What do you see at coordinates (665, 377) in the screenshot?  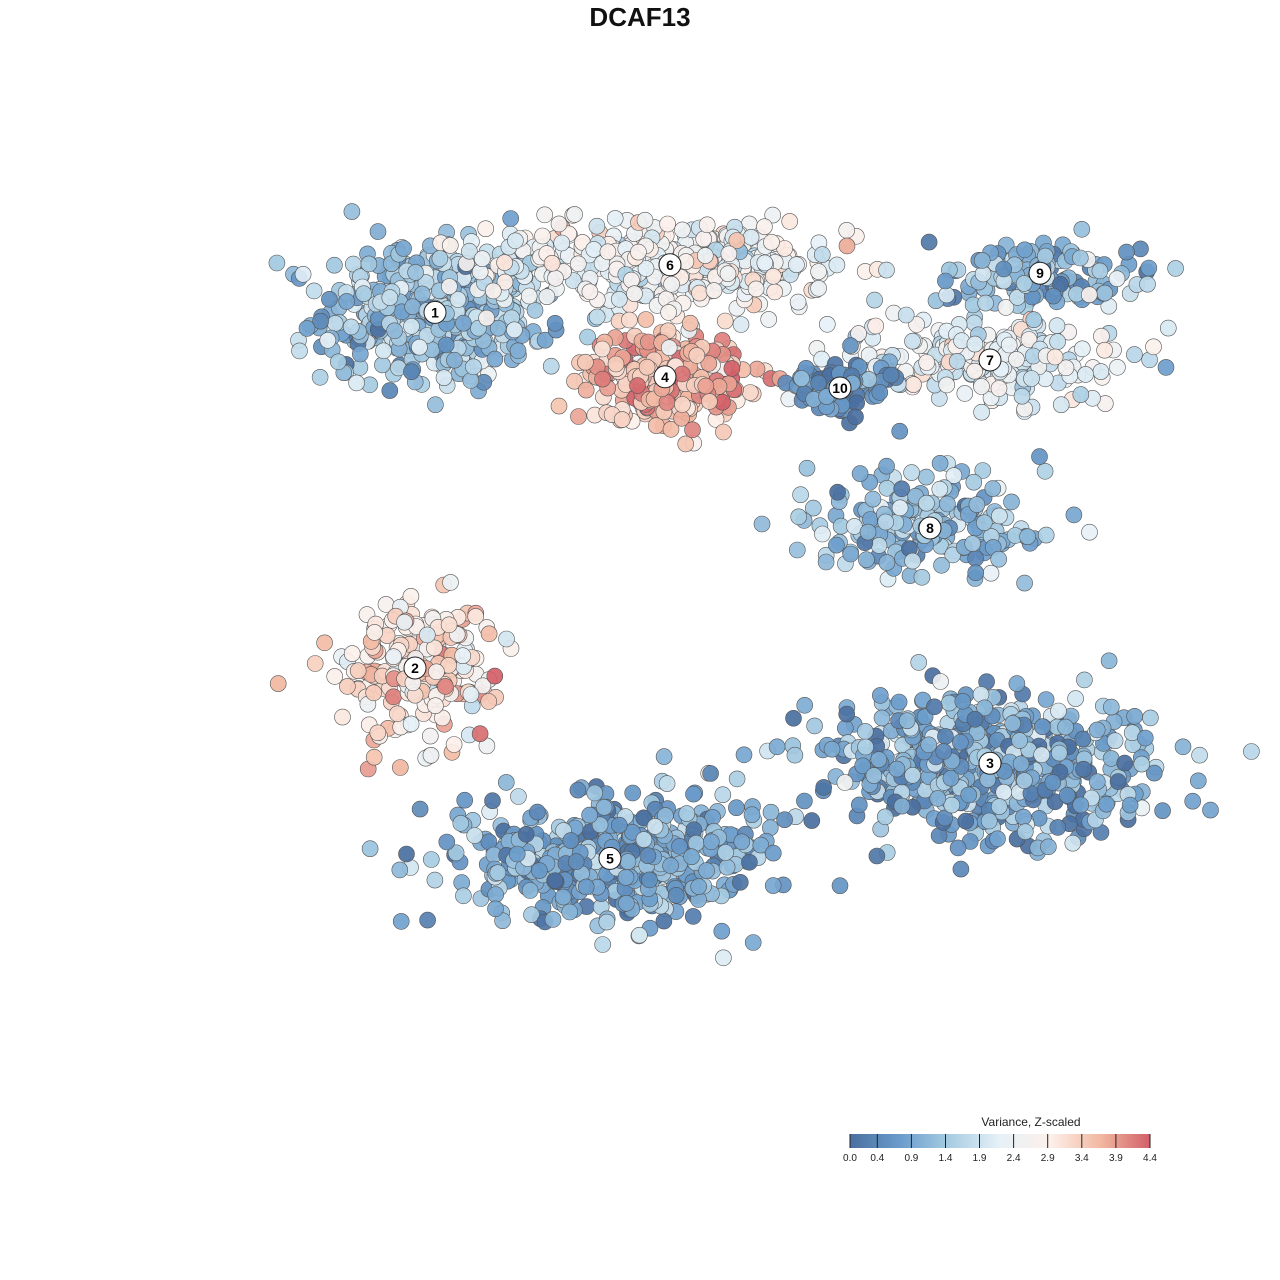 I see `cluster-label-4: 4` at bounding box center [665, 377].